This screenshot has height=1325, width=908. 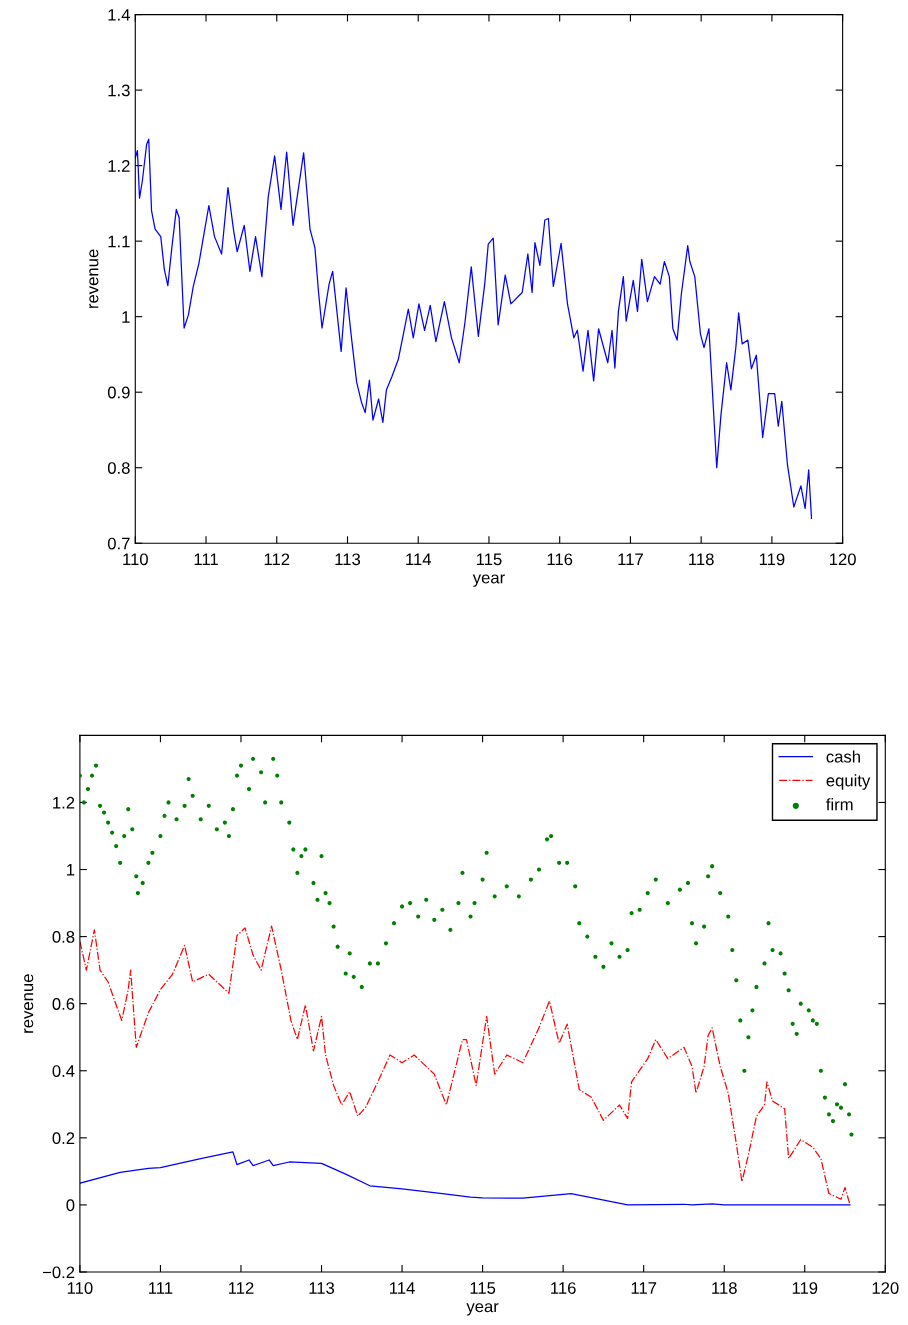 What do you see at coordinates (63, 1138) in the screenshot?
I see `y-tick-label: 0.2` at bounding box center [63, 1138].